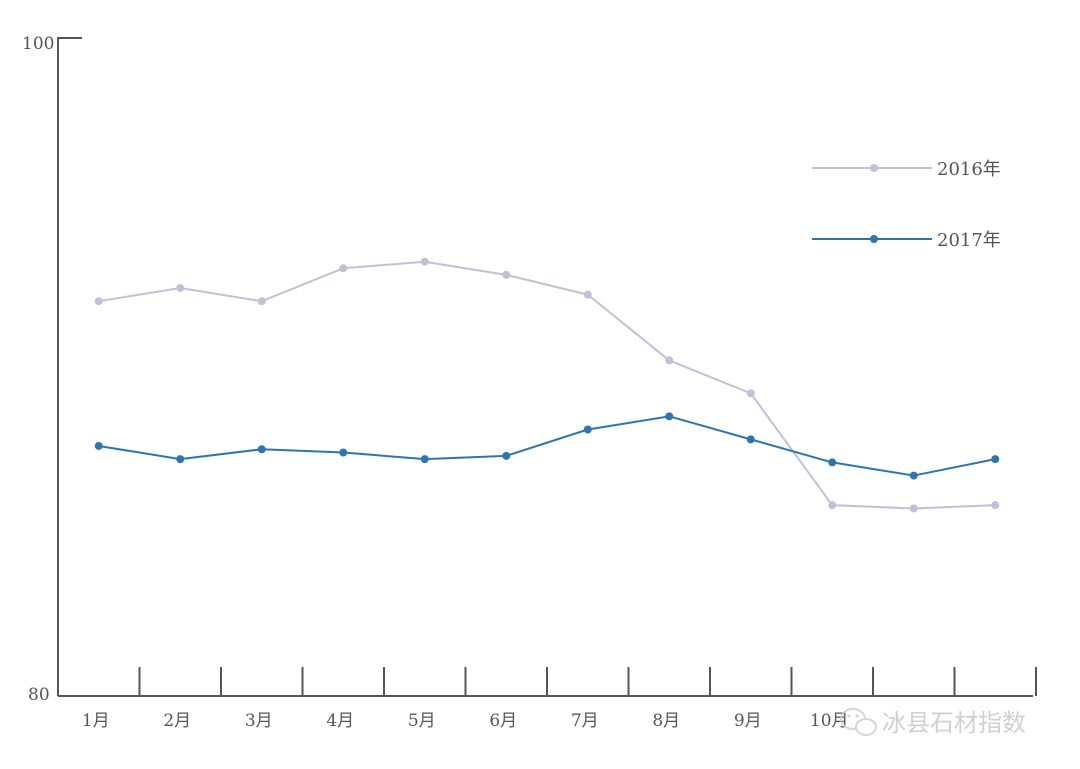 The width and height of the screenshot is (1080, 769). What do you see at coordinates (96, 721) in the screenshot?
I see `x-tick-label: 1月` at bounding box center [96, 721].